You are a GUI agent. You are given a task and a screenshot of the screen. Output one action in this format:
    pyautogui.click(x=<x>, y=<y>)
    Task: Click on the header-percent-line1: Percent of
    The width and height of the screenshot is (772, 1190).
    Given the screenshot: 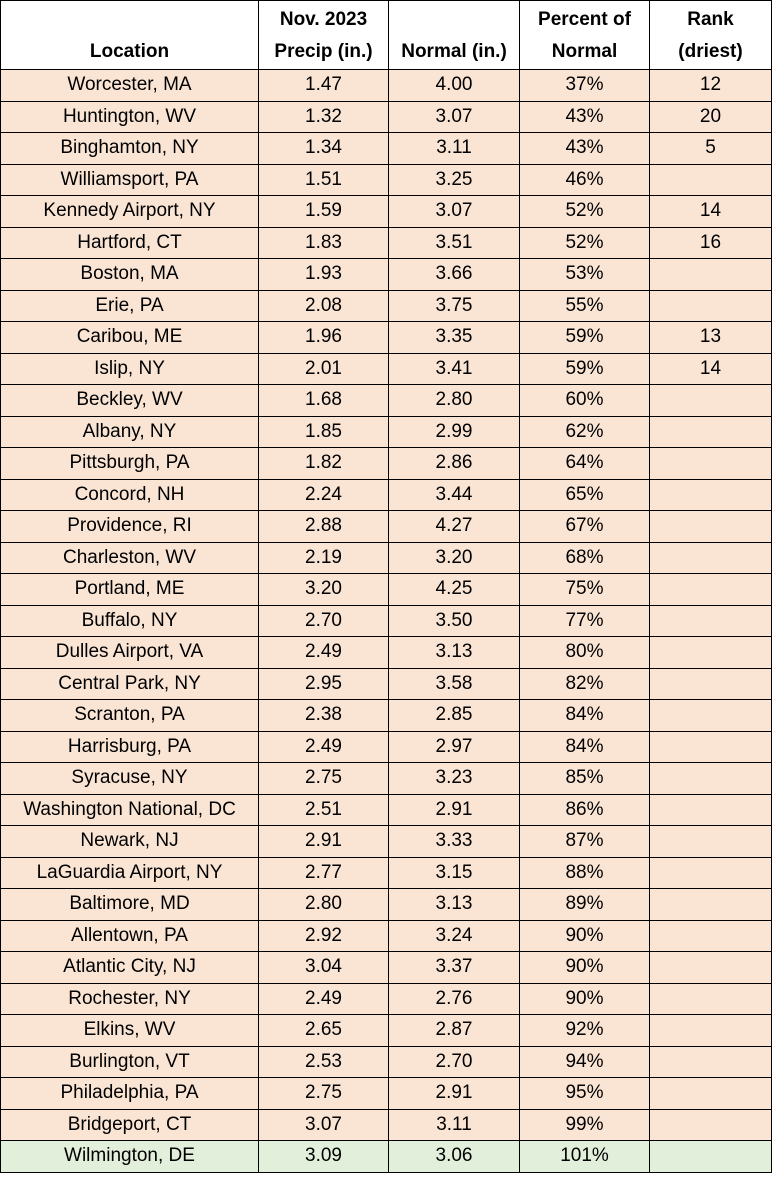 What is the action you would take?
    pyautogui.click(x=584, y=19)
    